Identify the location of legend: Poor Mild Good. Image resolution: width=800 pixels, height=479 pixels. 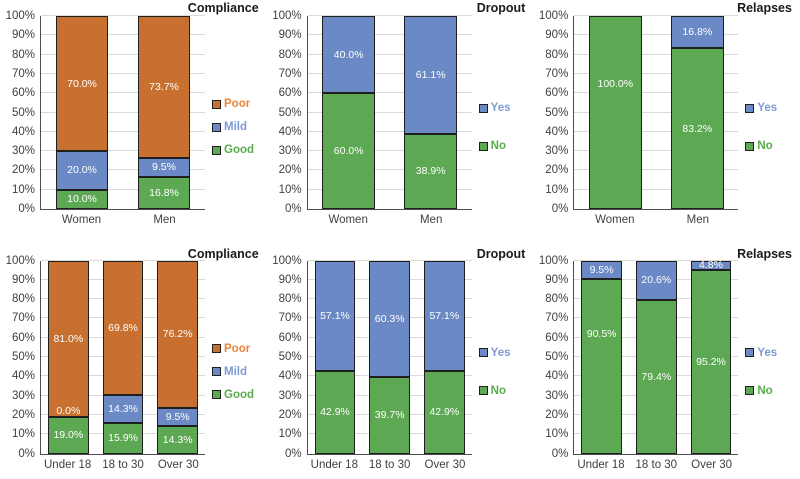
(236, 127).